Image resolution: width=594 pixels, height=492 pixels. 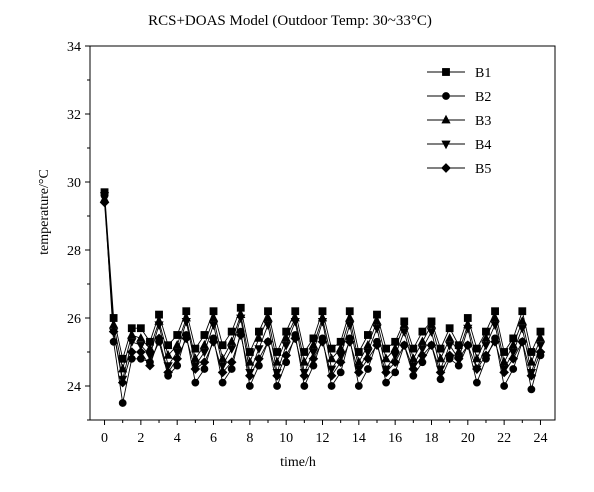 I want to click on x-axis-label: time/h, so click(x=298, y=462).